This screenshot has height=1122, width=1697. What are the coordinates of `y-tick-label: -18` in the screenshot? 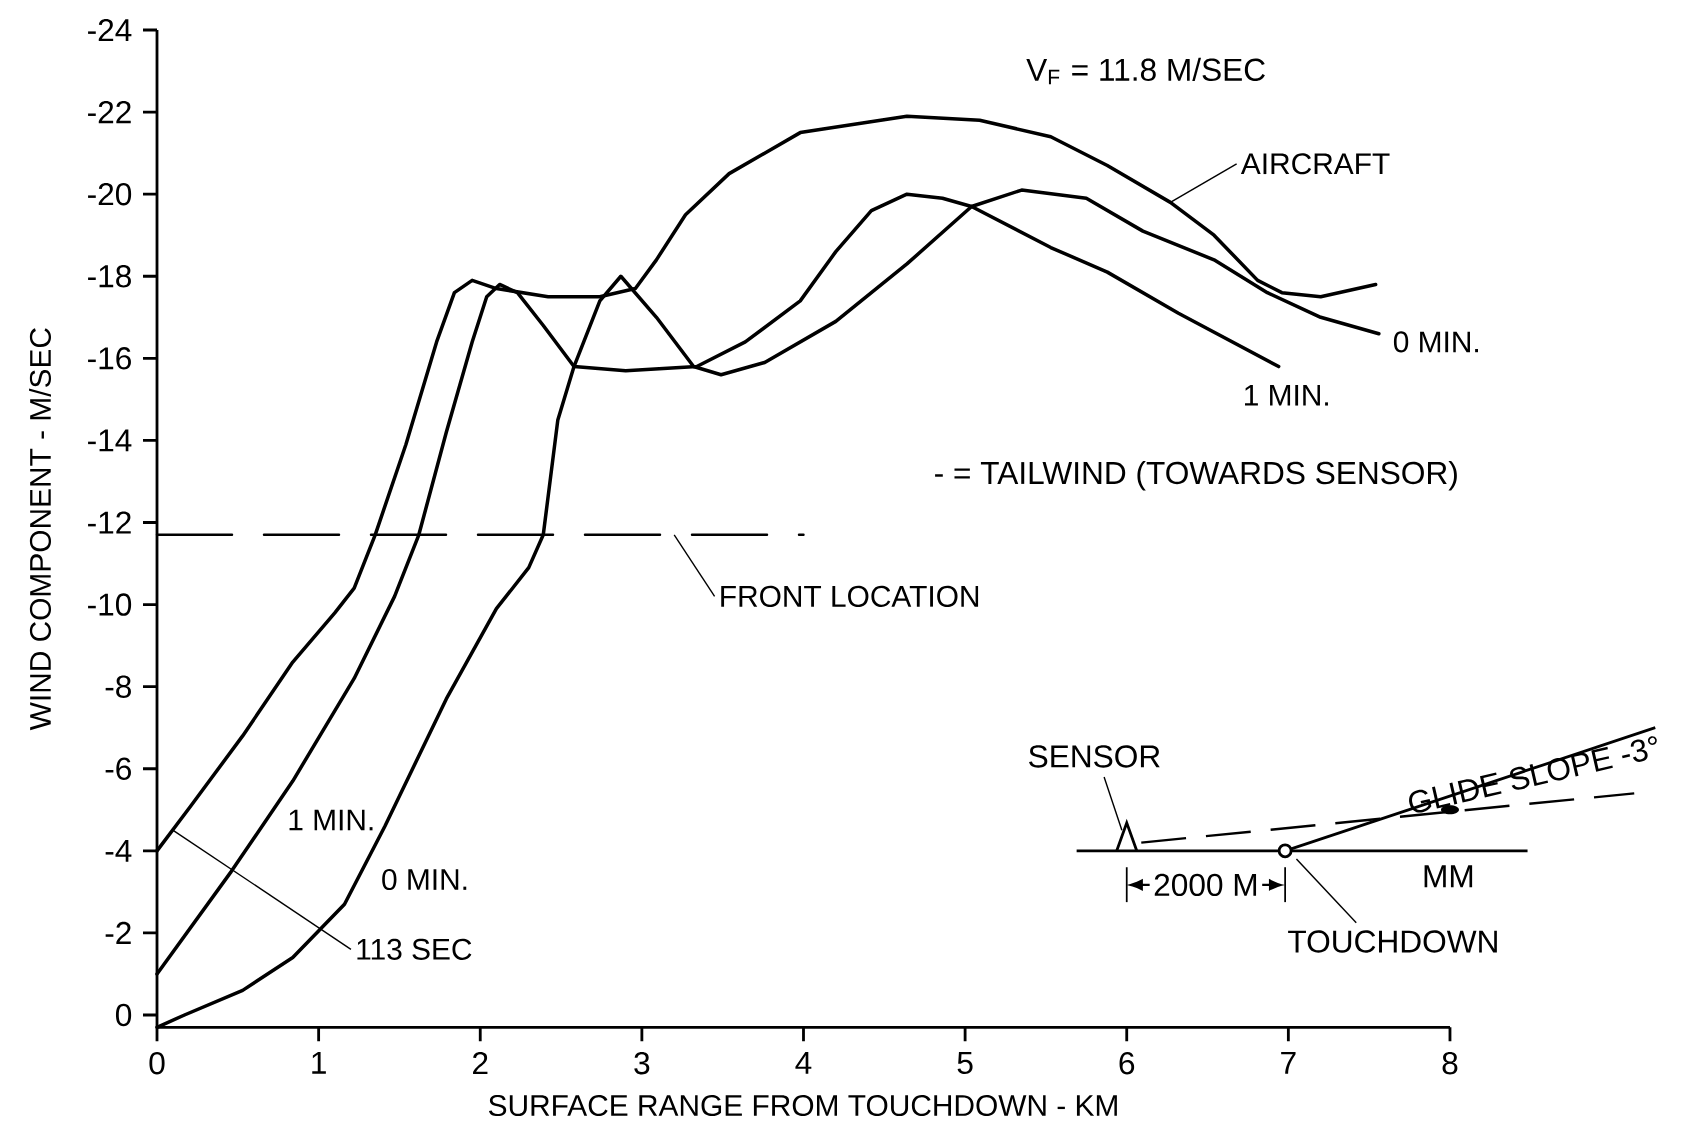 It's located at (109, 276).